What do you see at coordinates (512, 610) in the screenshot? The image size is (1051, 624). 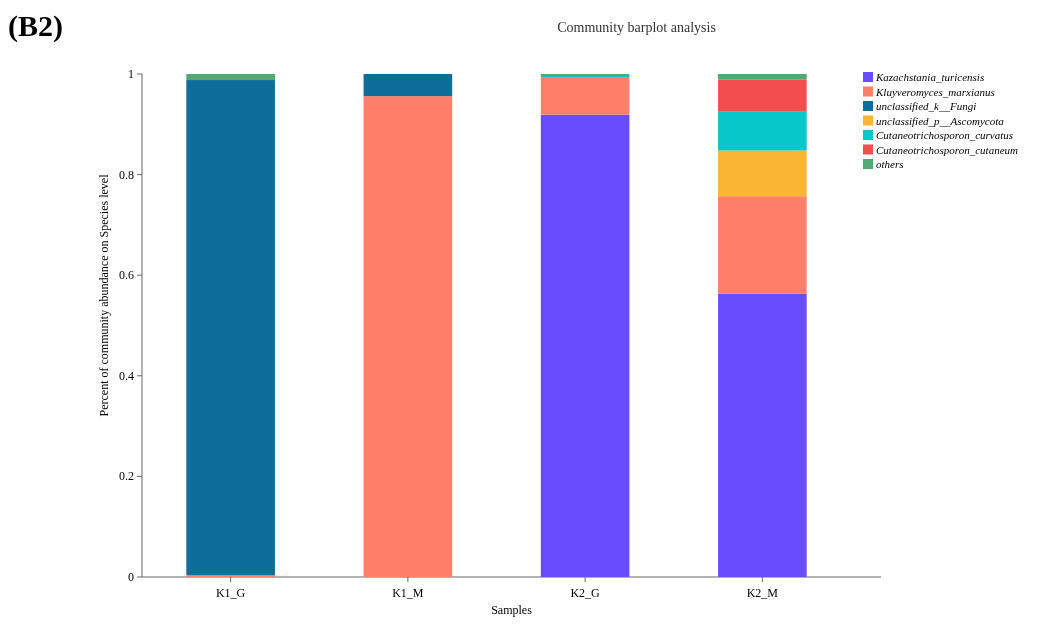 I see `x-axis-title: Samples` at bounding box center [512, 610].